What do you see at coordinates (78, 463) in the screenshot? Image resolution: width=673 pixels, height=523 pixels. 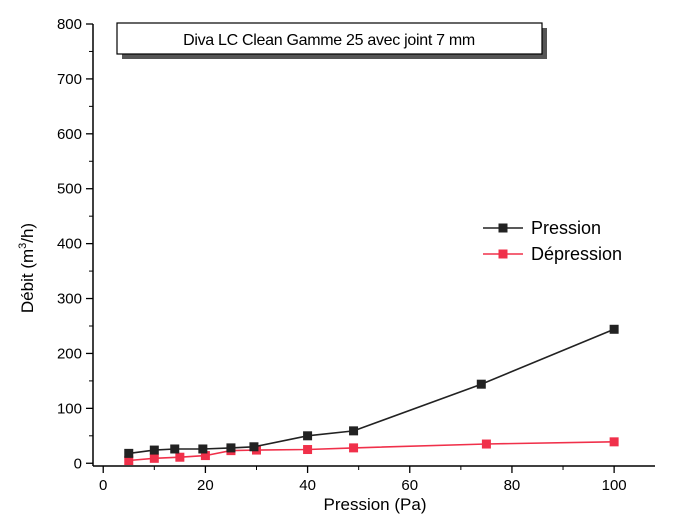 I see `y-tick-label: 0` at bounding box center [78, 463].